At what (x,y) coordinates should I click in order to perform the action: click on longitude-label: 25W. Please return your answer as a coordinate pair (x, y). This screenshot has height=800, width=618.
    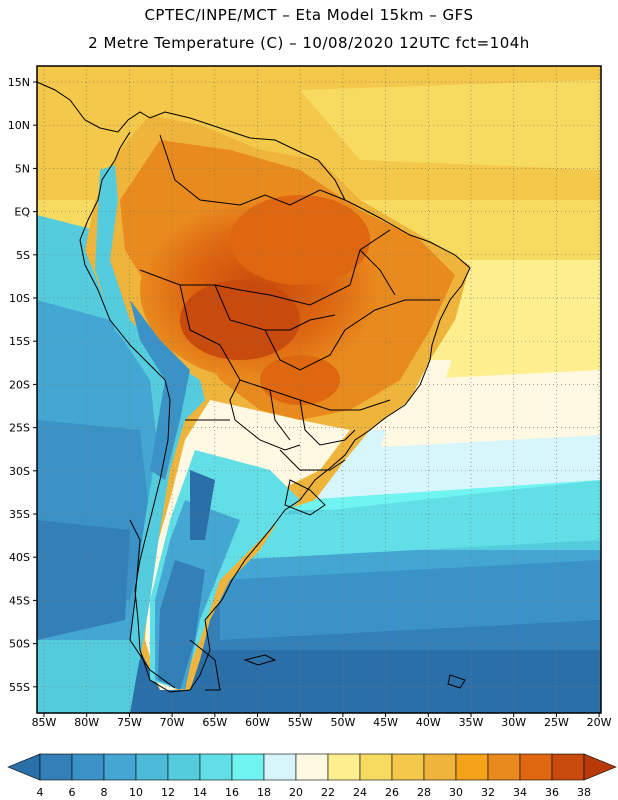
    Looking at the image, I should click on (556, 722).